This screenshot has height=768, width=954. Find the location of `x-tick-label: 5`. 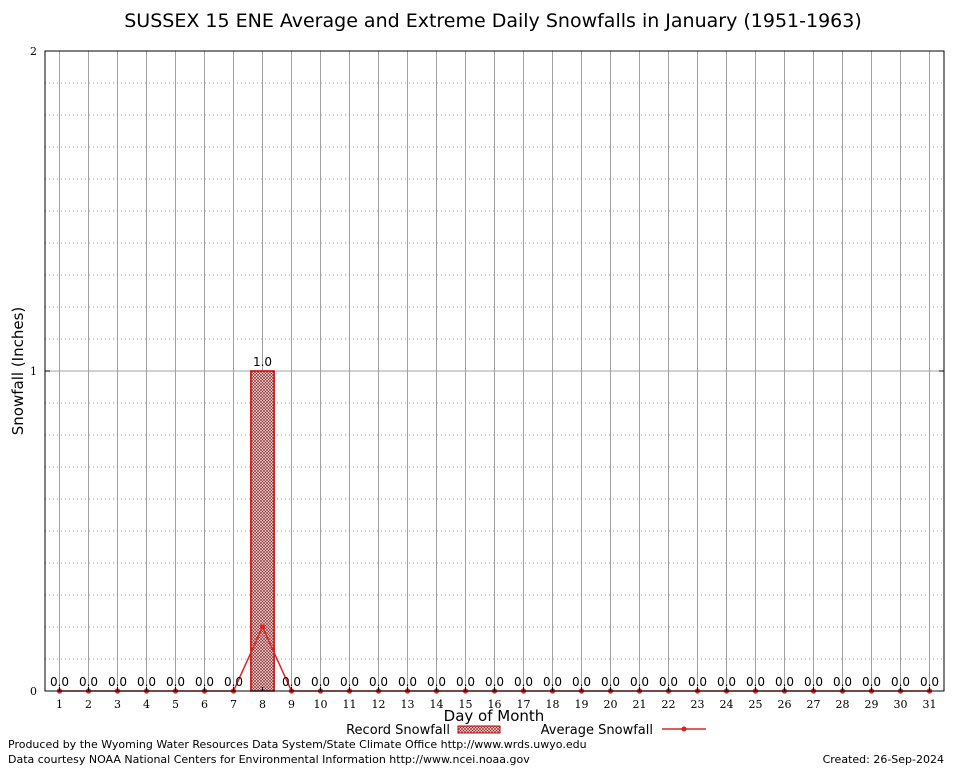

x-tick-label: 5 is located at coordinates (175, 704).